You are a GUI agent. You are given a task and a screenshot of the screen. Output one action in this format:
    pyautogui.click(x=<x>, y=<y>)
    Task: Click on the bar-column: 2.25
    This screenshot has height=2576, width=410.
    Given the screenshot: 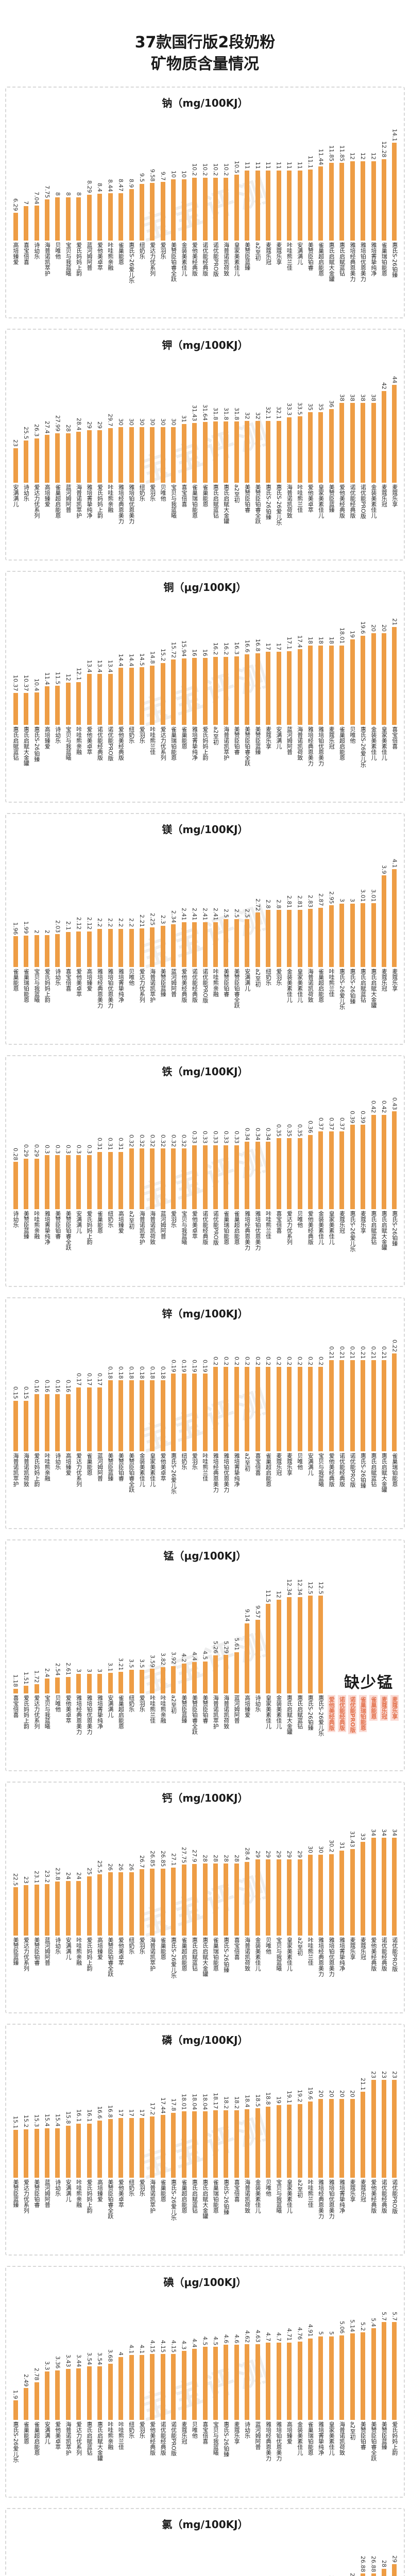 What is the action you would take?
    pyautogui.click(x=152, y=940)
    